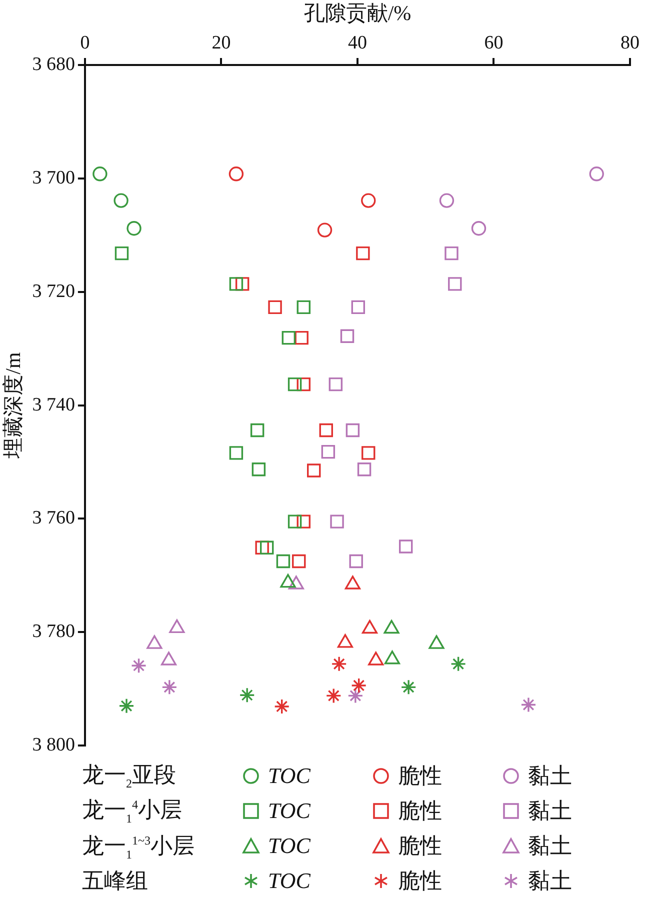 The height and width of the screenshot is (913, 650). Describe the element at coordinates (357, 43) in the screenshot. I see `x-tick-label: 40` at that location.